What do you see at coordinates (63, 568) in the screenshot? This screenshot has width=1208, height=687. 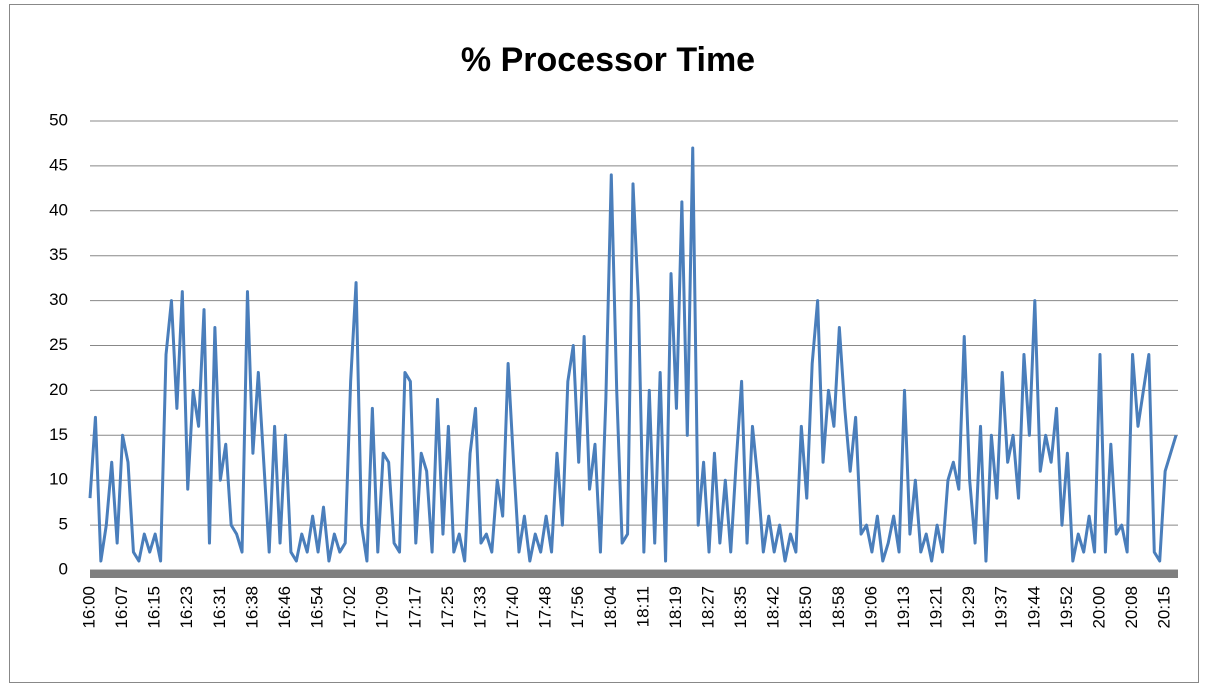 I see `y-tick-label: 0` at bounding box center [63, 568].